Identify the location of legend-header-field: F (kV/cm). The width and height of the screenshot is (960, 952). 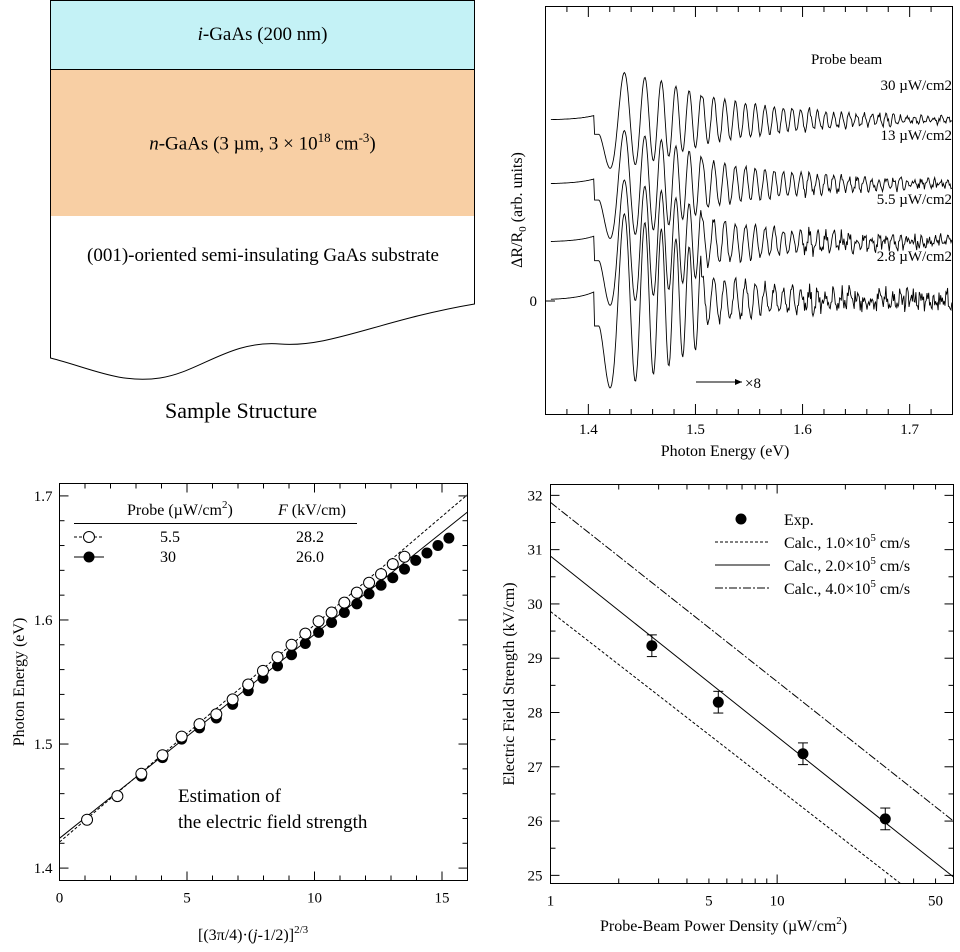
(311, 510).